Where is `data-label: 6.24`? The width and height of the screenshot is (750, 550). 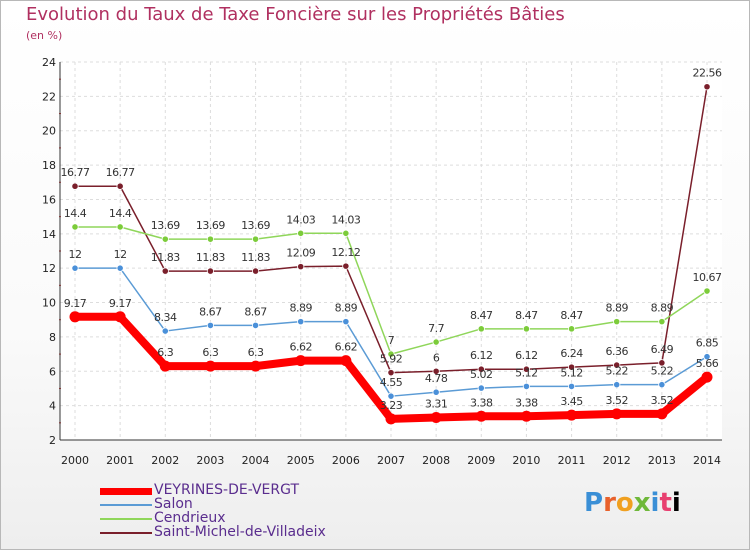
data-label: 6.24 is located at coordinates (571, 353).